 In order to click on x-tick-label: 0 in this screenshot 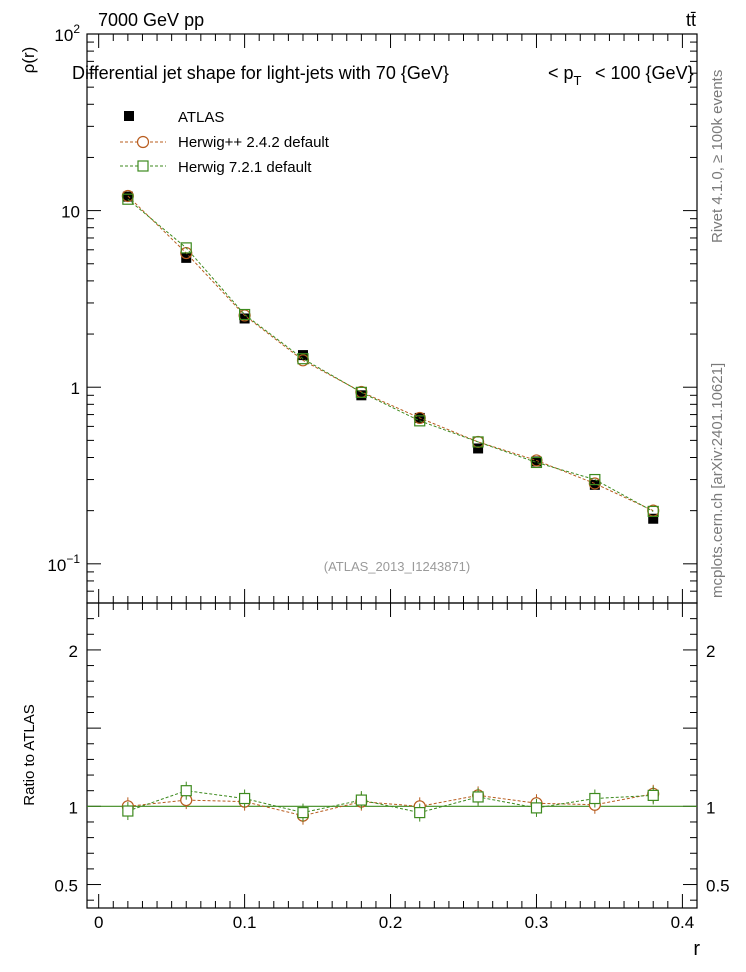, I will do `click(98, 922)`.